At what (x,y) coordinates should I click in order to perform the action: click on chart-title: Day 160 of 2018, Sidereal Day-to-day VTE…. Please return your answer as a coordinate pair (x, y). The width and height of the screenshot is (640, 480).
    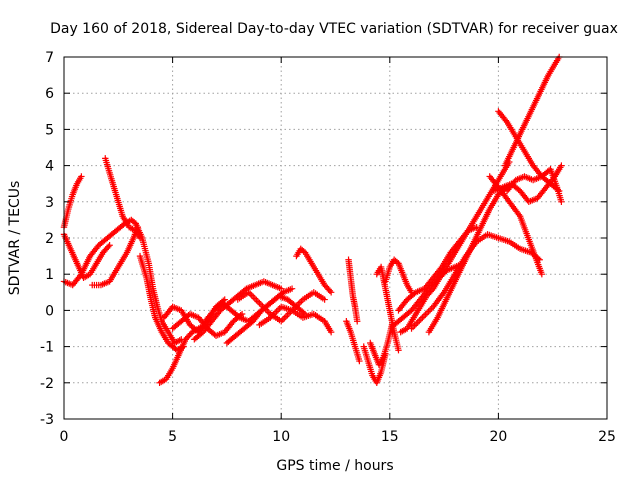
    Looking at the image, I should click on (334, 29).